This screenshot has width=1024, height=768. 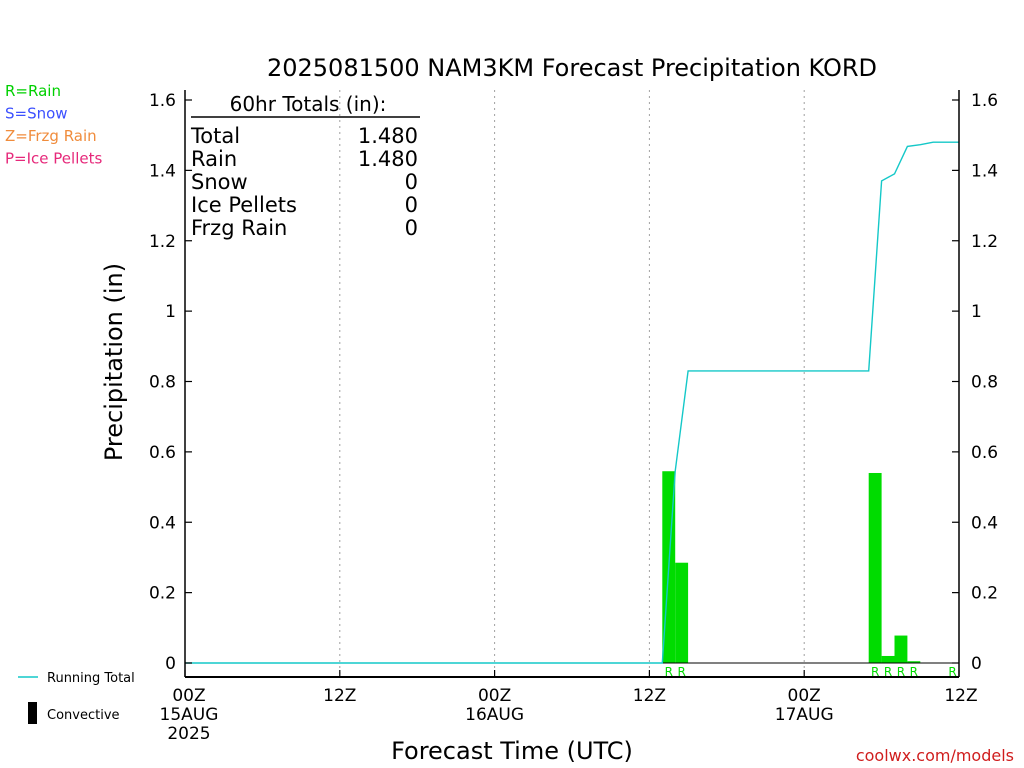 I want to click on y-tick-label-left: 1.4, so click(x=162, y=171).